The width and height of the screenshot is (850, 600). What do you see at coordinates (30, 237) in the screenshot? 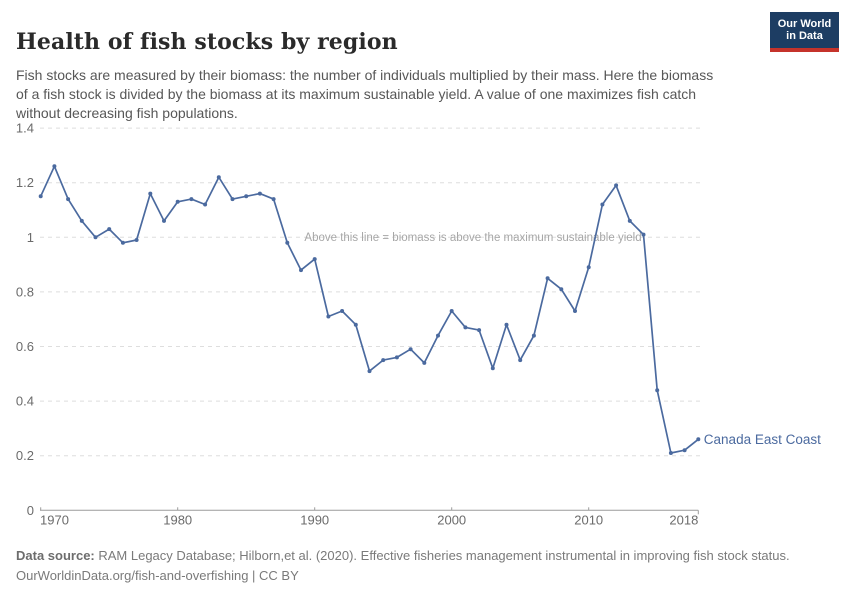
I see `y-axis-label: 1` at bounding box center [30, 237].